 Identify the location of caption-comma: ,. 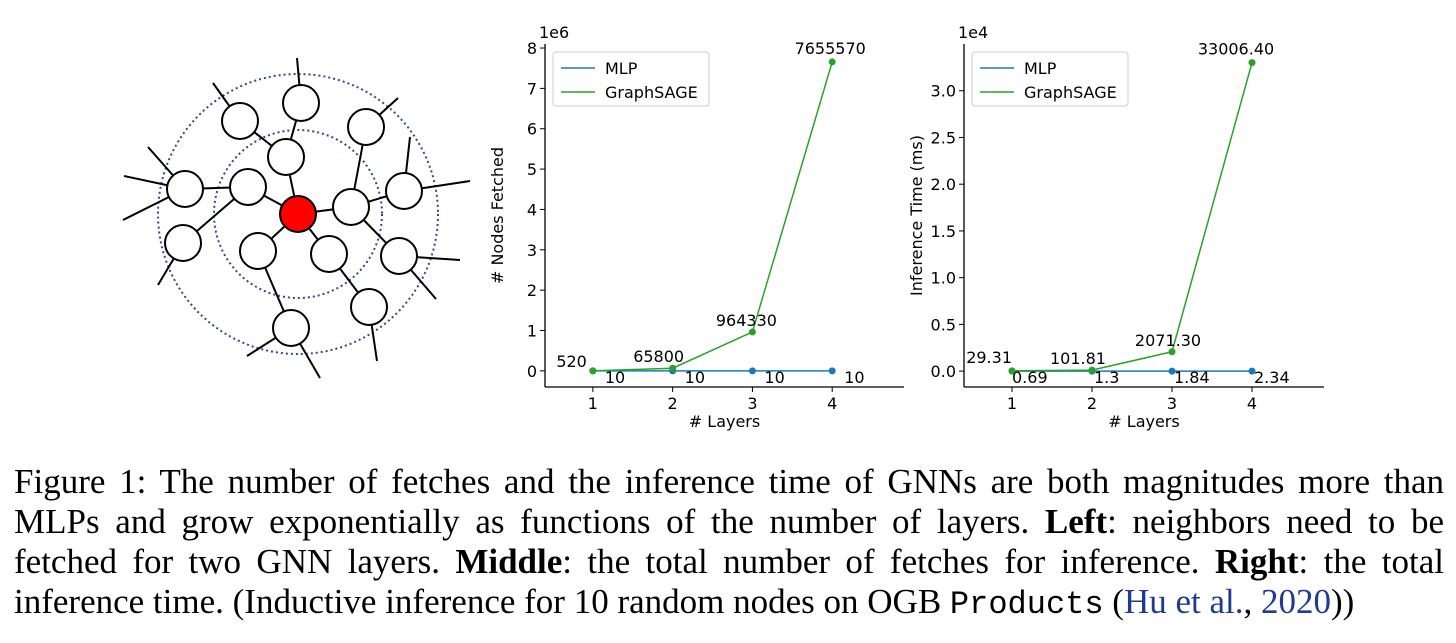
(1252, 601).